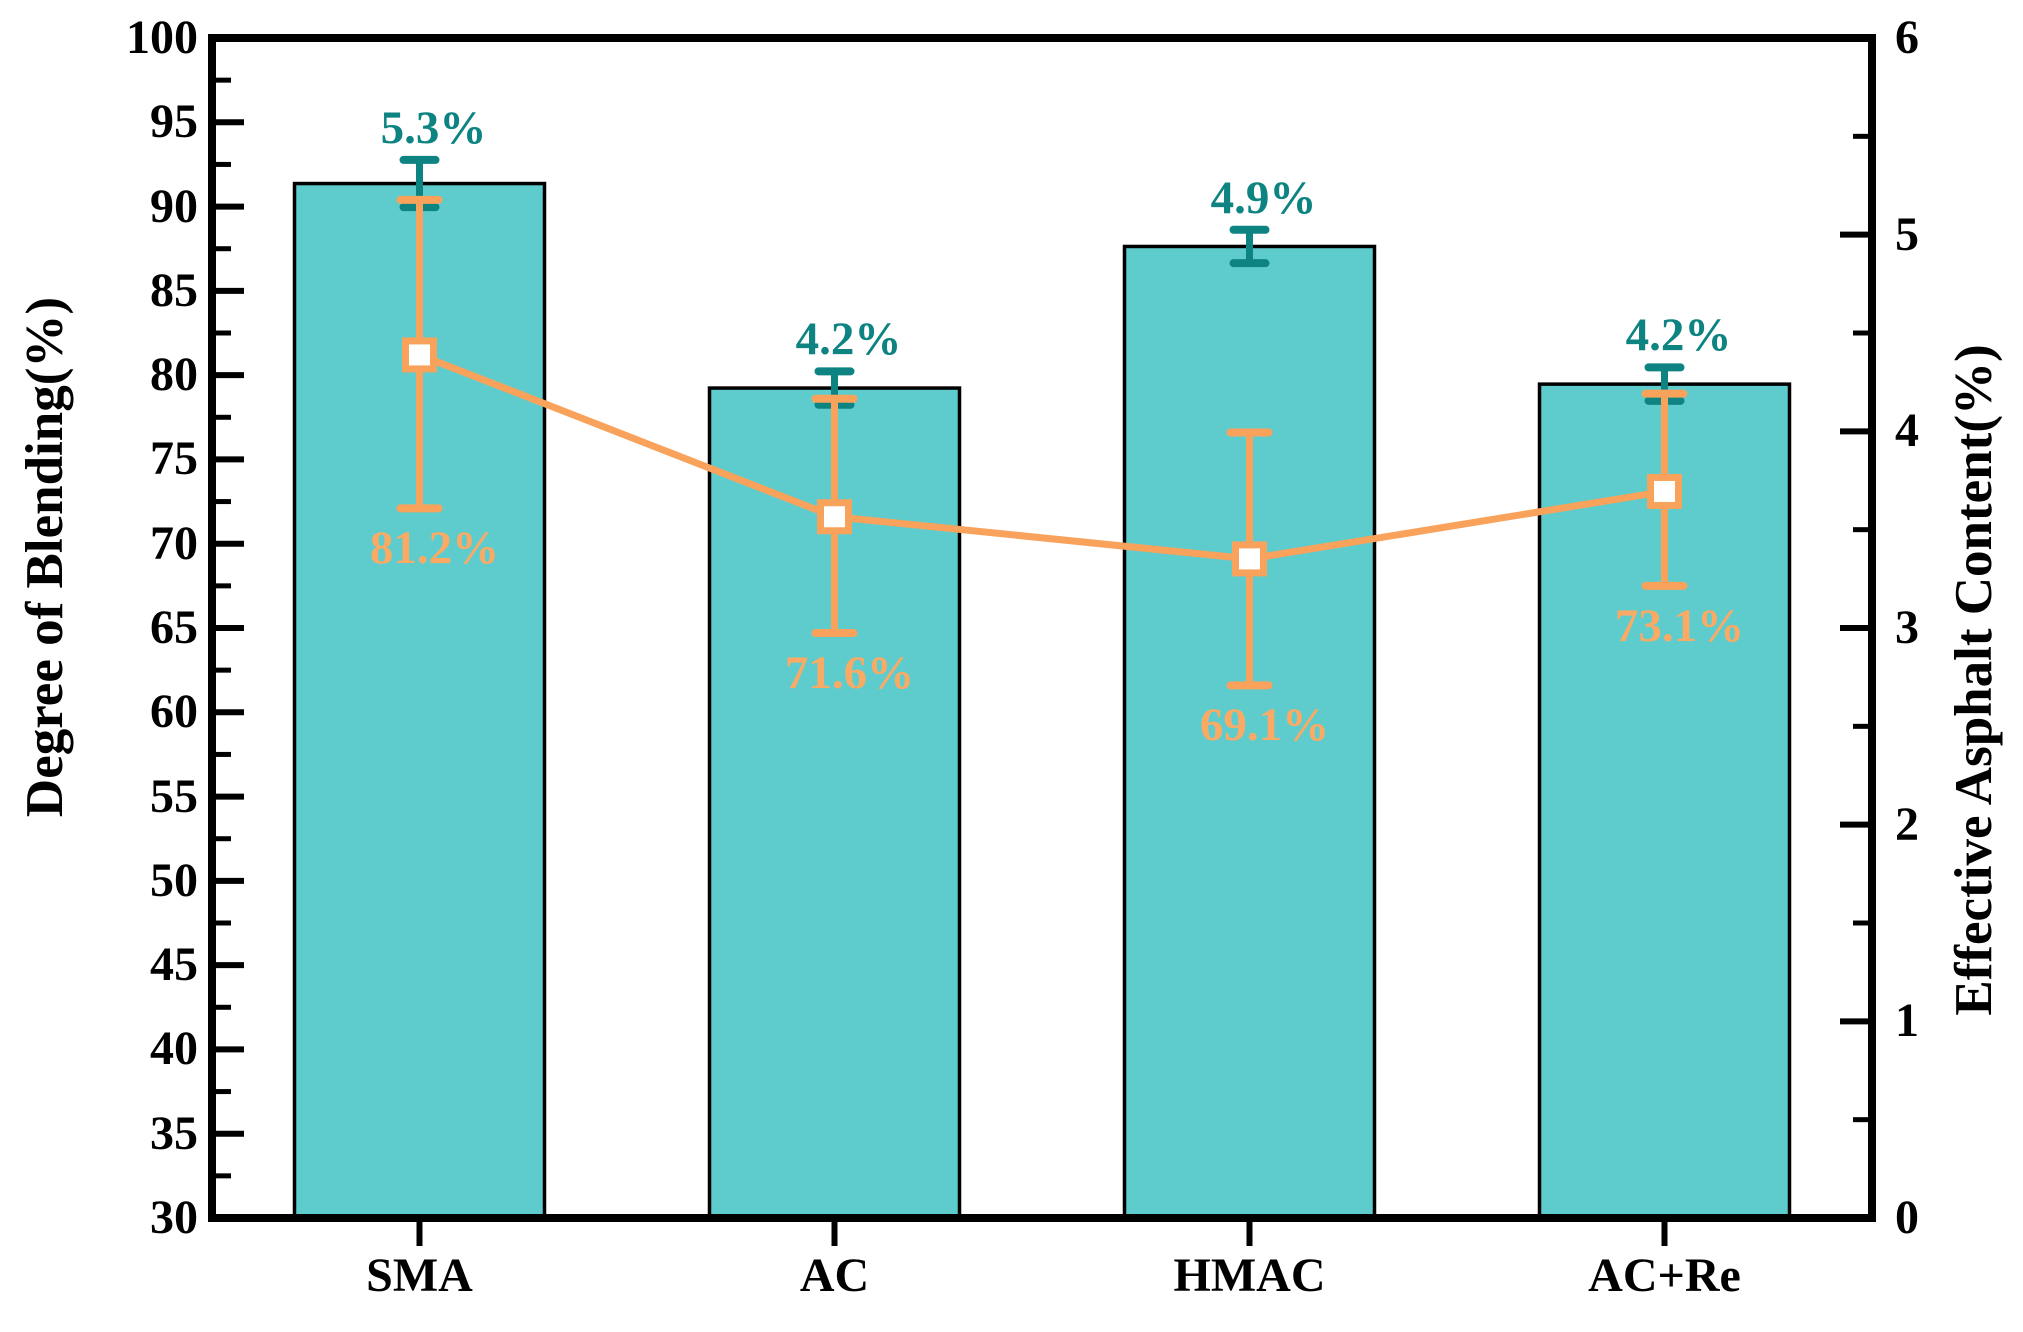  I want to click on asphalt-content-label-HMAC: 4.9%, so click(1263, 197).